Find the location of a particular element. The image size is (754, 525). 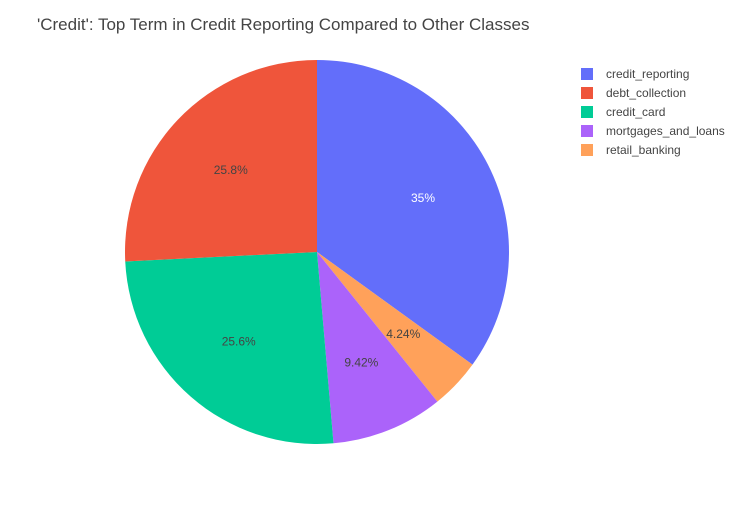

pie-slice-credit-reporting is located at coordinates (413, 212).